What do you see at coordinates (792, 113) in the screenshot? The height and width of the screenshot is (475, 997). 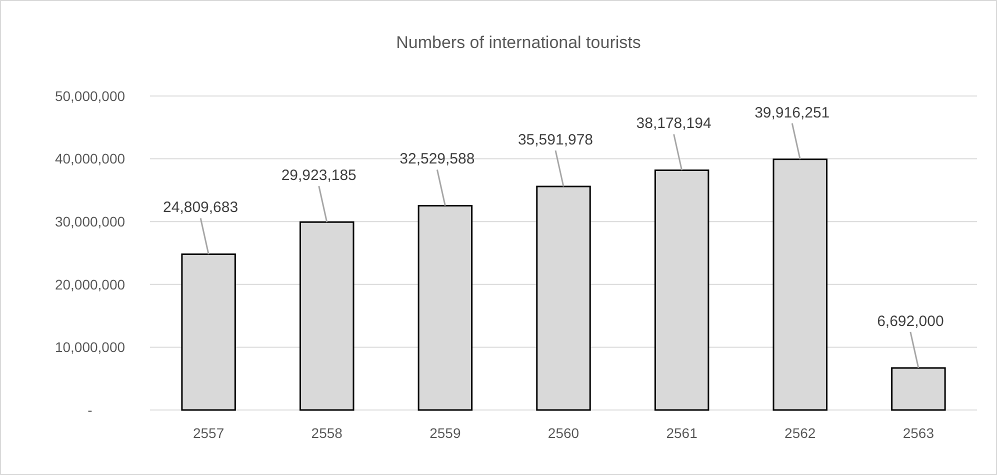 I see `data-label: 39,916,251` at bounding box center [792, 113].